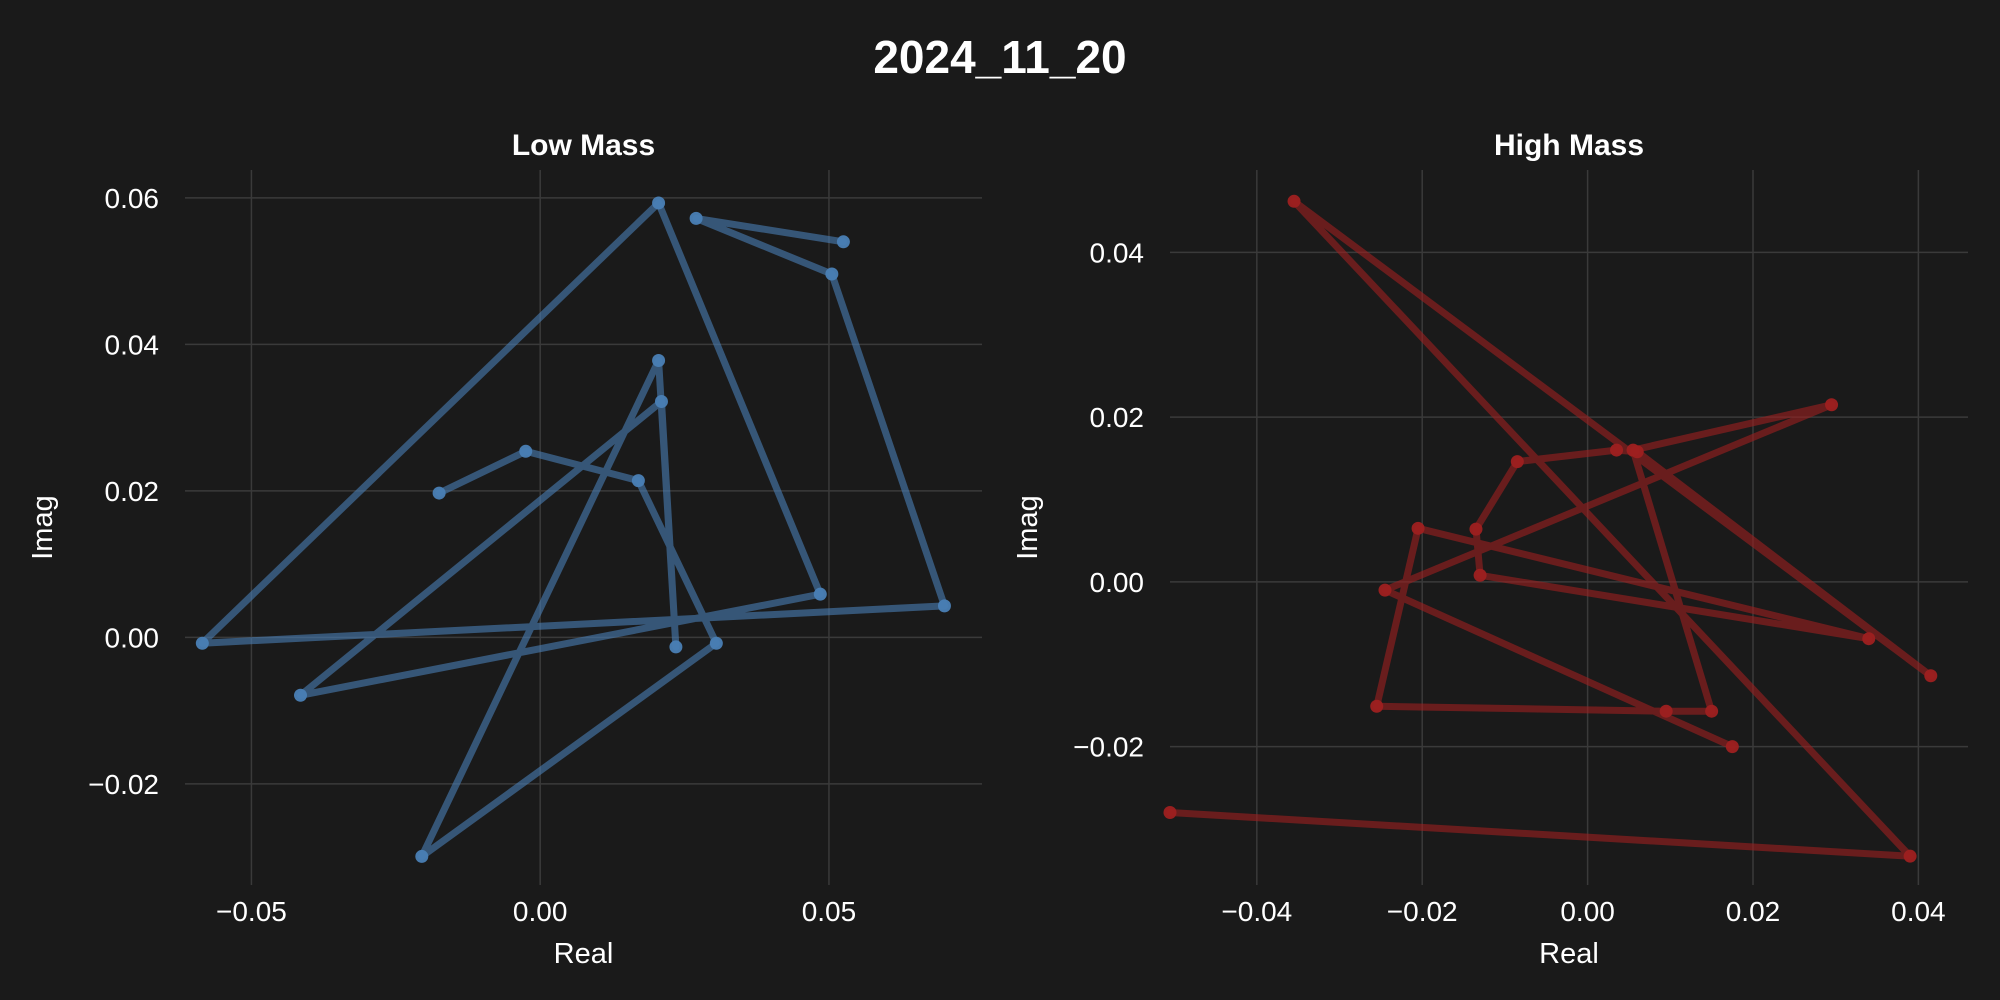  Describe the element at coordinates (1422, 911) in the screenshot. I see `x-tick-label: −0.02` at that location.